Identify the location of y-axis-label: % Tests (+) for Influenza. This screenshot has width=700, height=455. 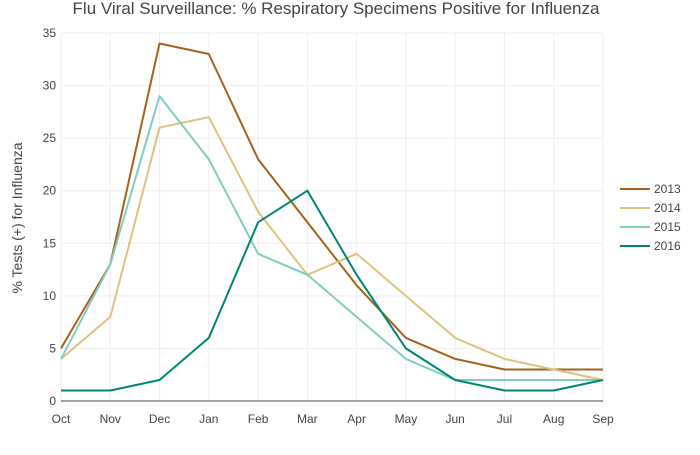
(17, 217).